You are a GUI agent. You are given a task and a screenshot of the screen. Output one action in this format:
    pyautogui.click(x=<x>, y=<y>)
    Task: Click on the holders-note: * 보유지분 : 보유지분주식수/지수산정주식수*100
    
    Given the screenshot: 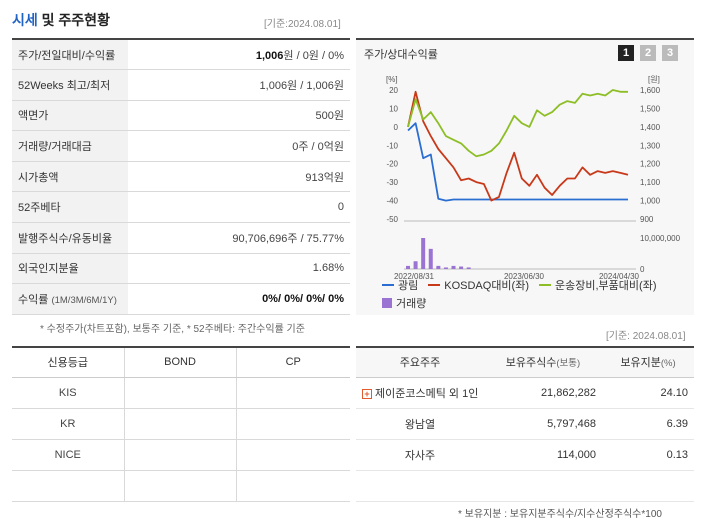 What is the action you would take?
    pyautogui.click(x=560, y=514)
    